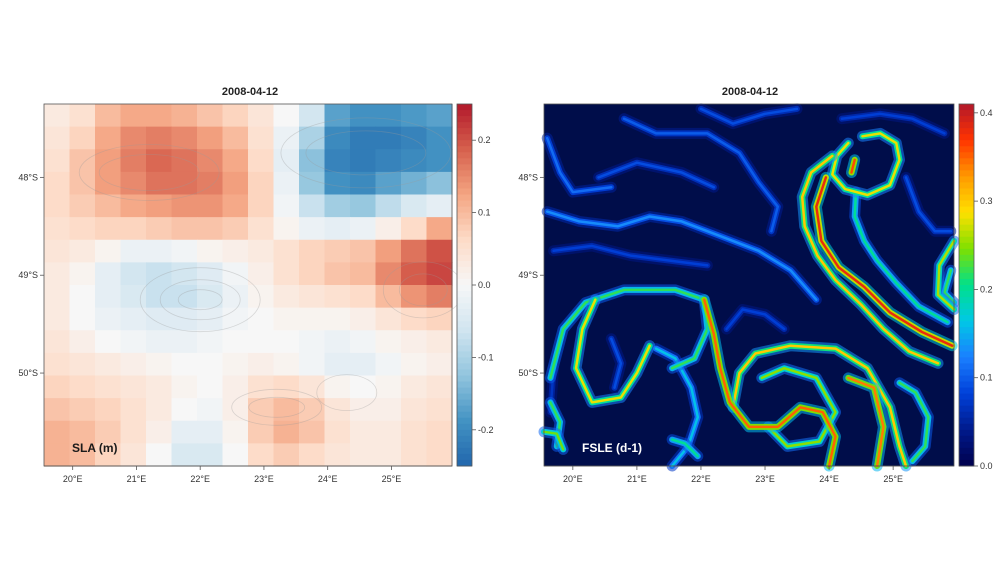  Describe the element at coordinates (986, 201) in the screenshot. I see `fsle-colorbar-tick-label: 0.3` at that location.